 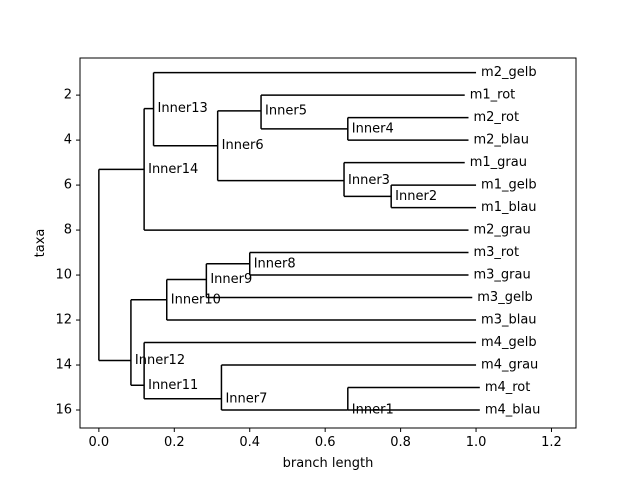 I want to click on internal-node-label: Inner12, so click(x=160, y=360).